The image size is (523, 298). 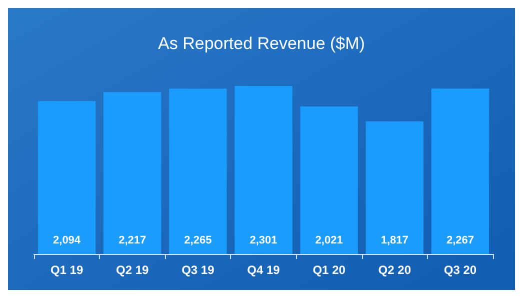 I want to click on x-tick-label: Q3 20, so click(x=460, y=270).